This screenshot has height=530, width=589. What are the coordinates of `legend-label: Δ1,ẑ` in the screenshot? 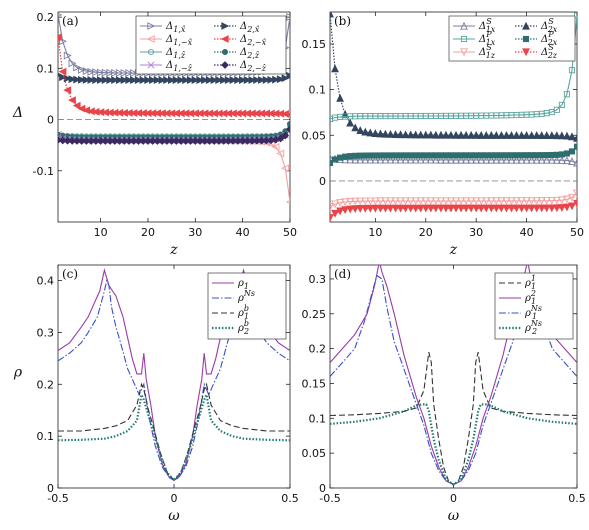 It's located at (175, 53).